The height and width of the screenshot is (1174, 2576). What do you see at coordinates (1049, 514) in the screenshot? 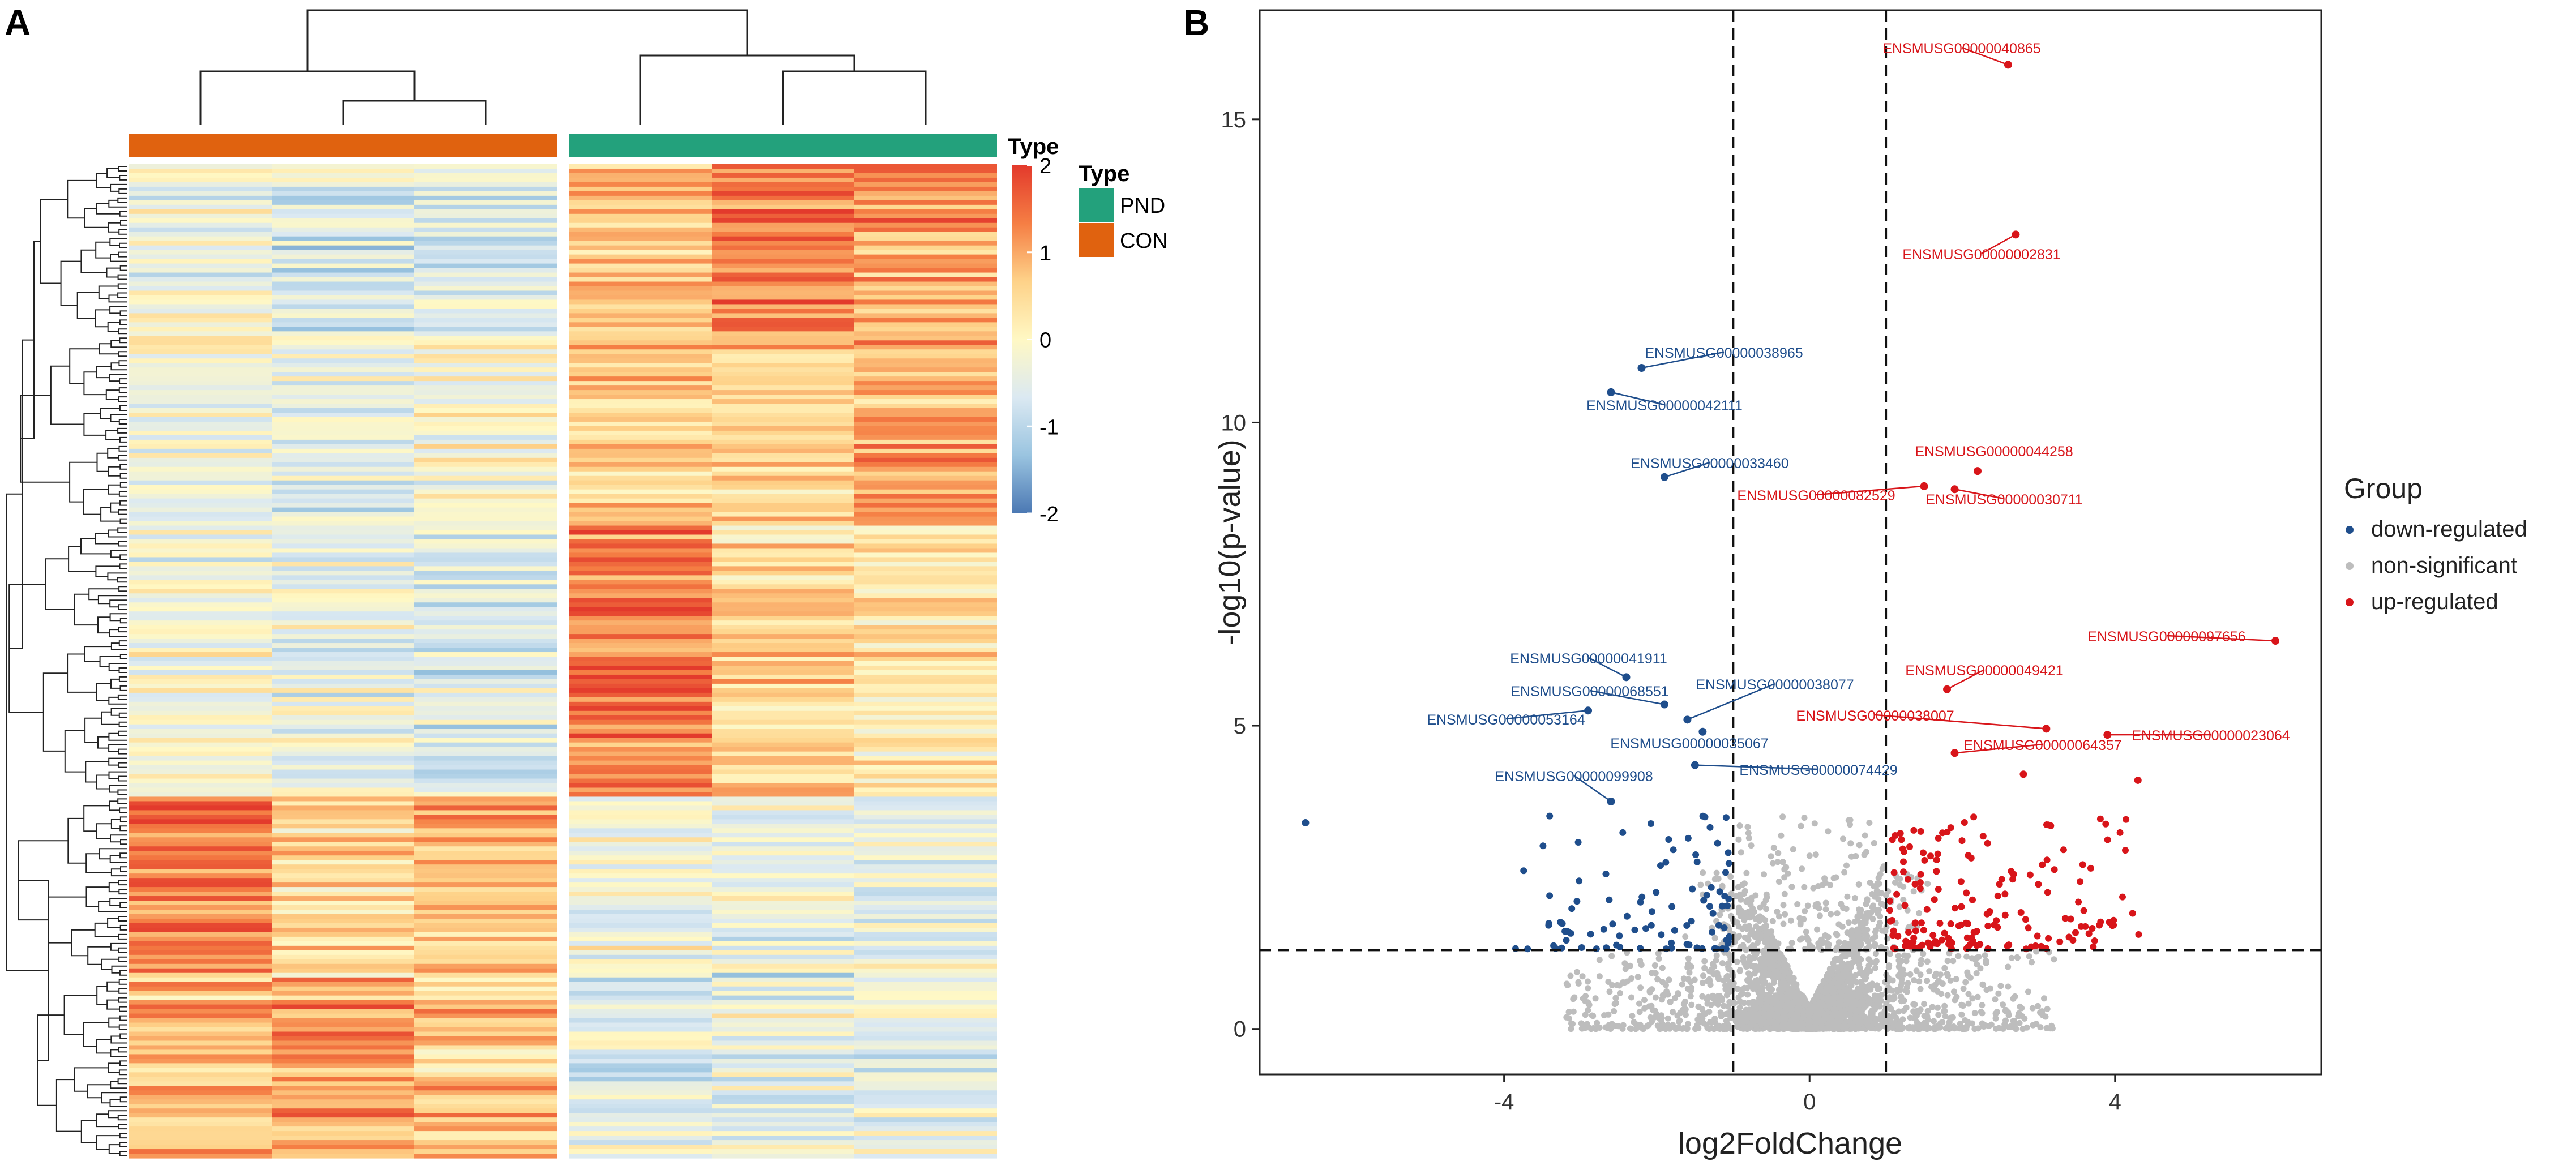
I see `colorbar-tick-label: -2` at bounding box center [1049, 514].